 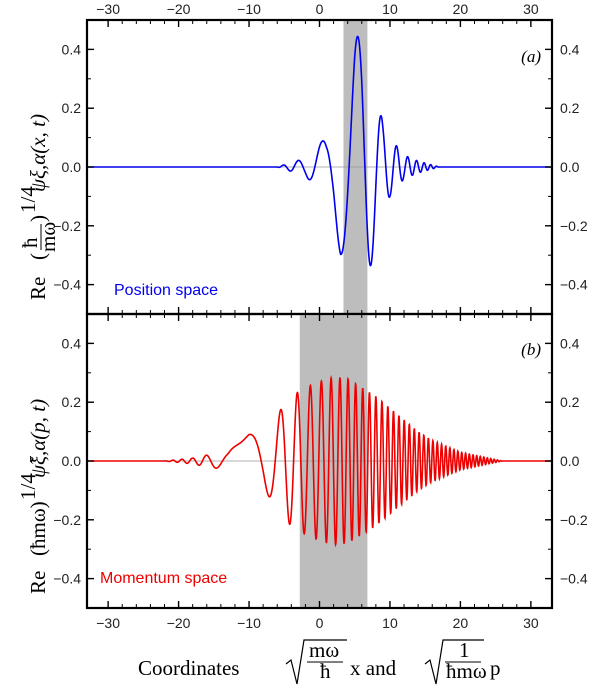 I want to click on xlabel-prefix: Coordinates, so click(x=188, y=668).